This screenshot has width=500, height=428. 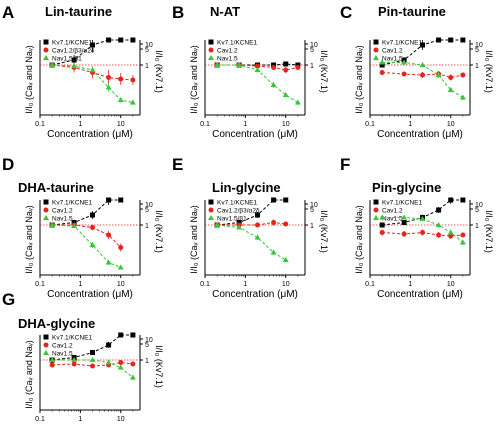 What do you see at coordinates (346, 12) in the screenshot?
I see `panel-letter: C` at bounding box center [346, 12].